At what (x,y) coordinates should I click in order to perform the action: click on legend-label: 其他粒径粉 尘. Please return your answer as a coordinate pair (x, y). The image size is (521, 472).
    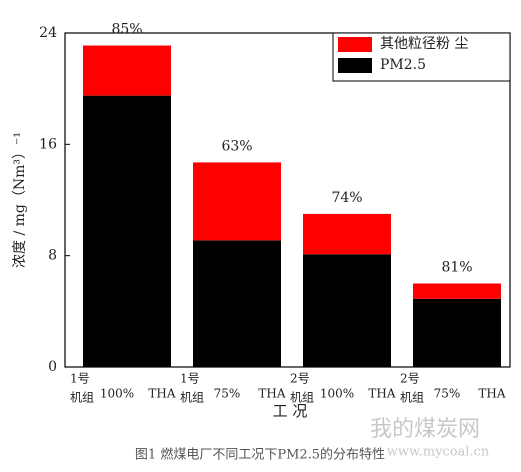
    Looking at the image, I should click on (424, 44).